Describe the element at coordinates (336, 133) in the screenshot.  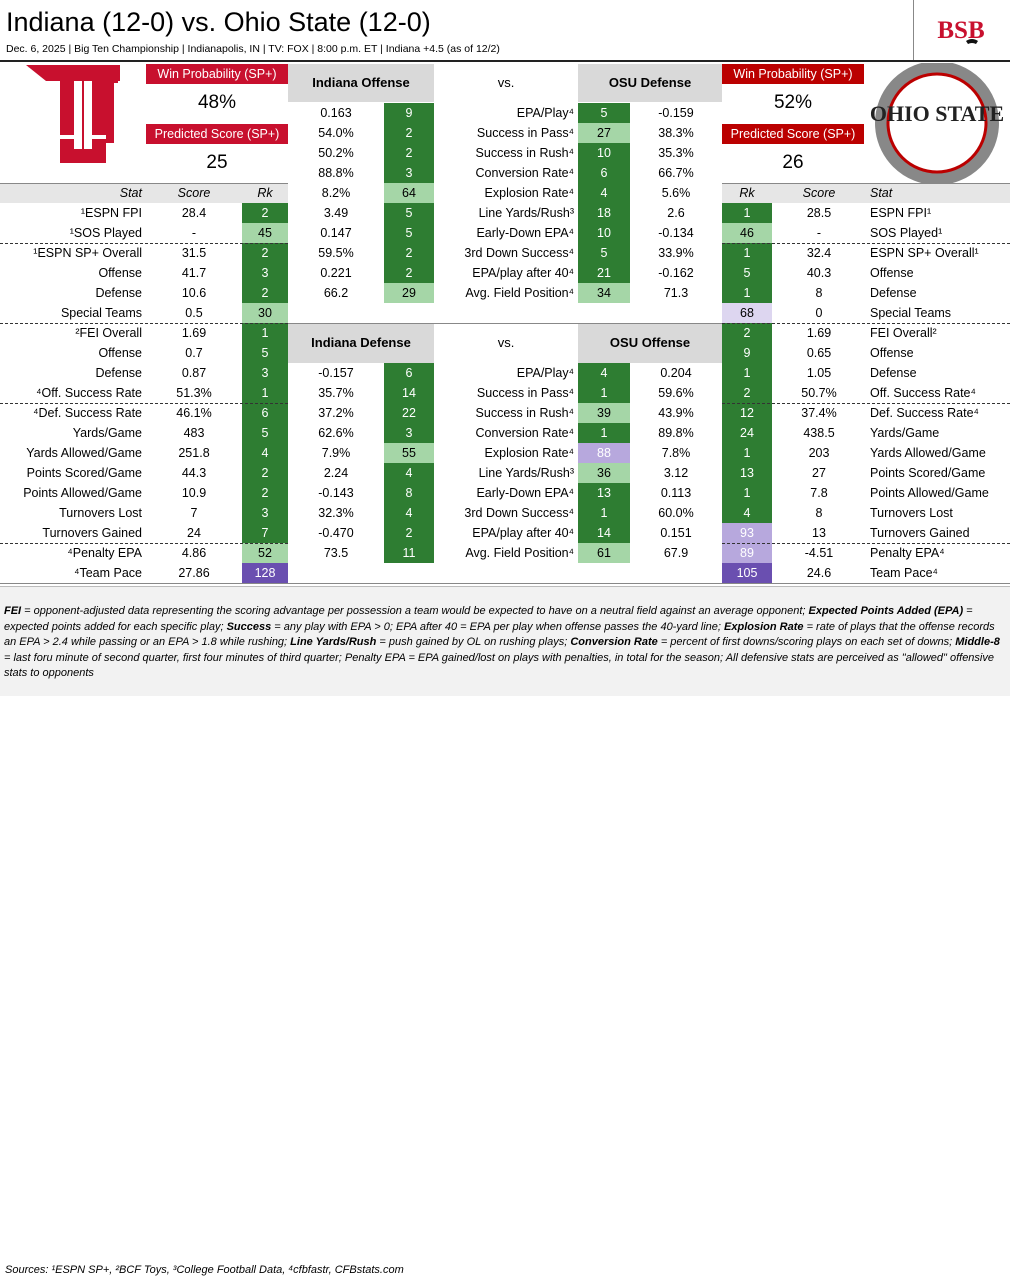
I see `indiana-value: 54.0%` at that location.